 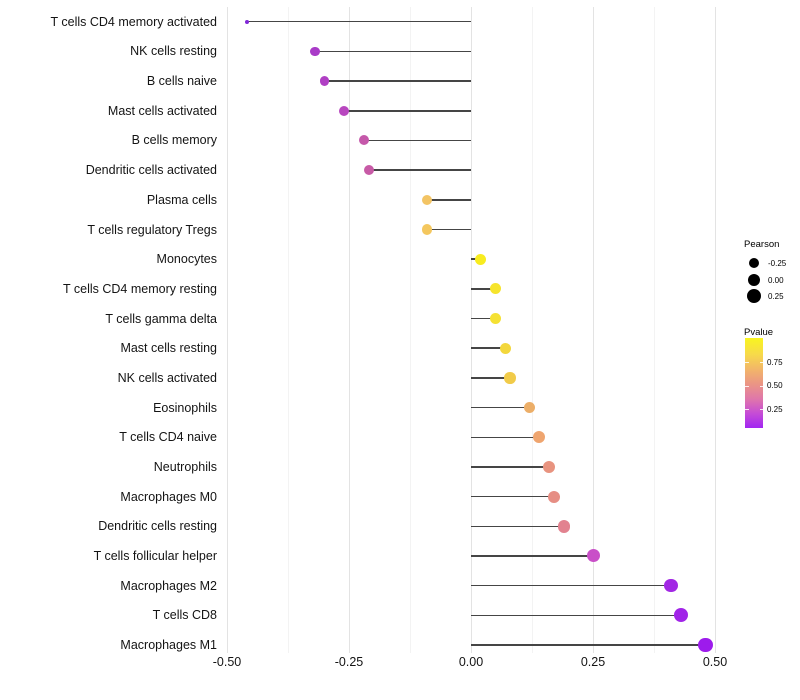 I want to click on x-tick-label: -0.50, so click(x=227, y=662).